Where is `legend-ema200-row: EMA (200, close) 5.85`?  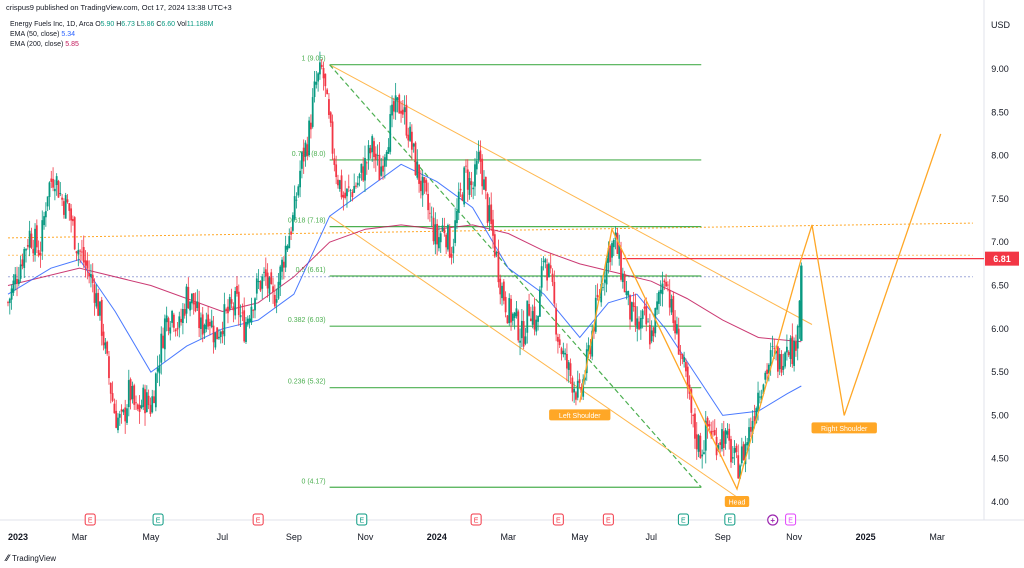 legend-ema200-row: EMA (200, close) 5.85 is located at coordinates (111, 45).